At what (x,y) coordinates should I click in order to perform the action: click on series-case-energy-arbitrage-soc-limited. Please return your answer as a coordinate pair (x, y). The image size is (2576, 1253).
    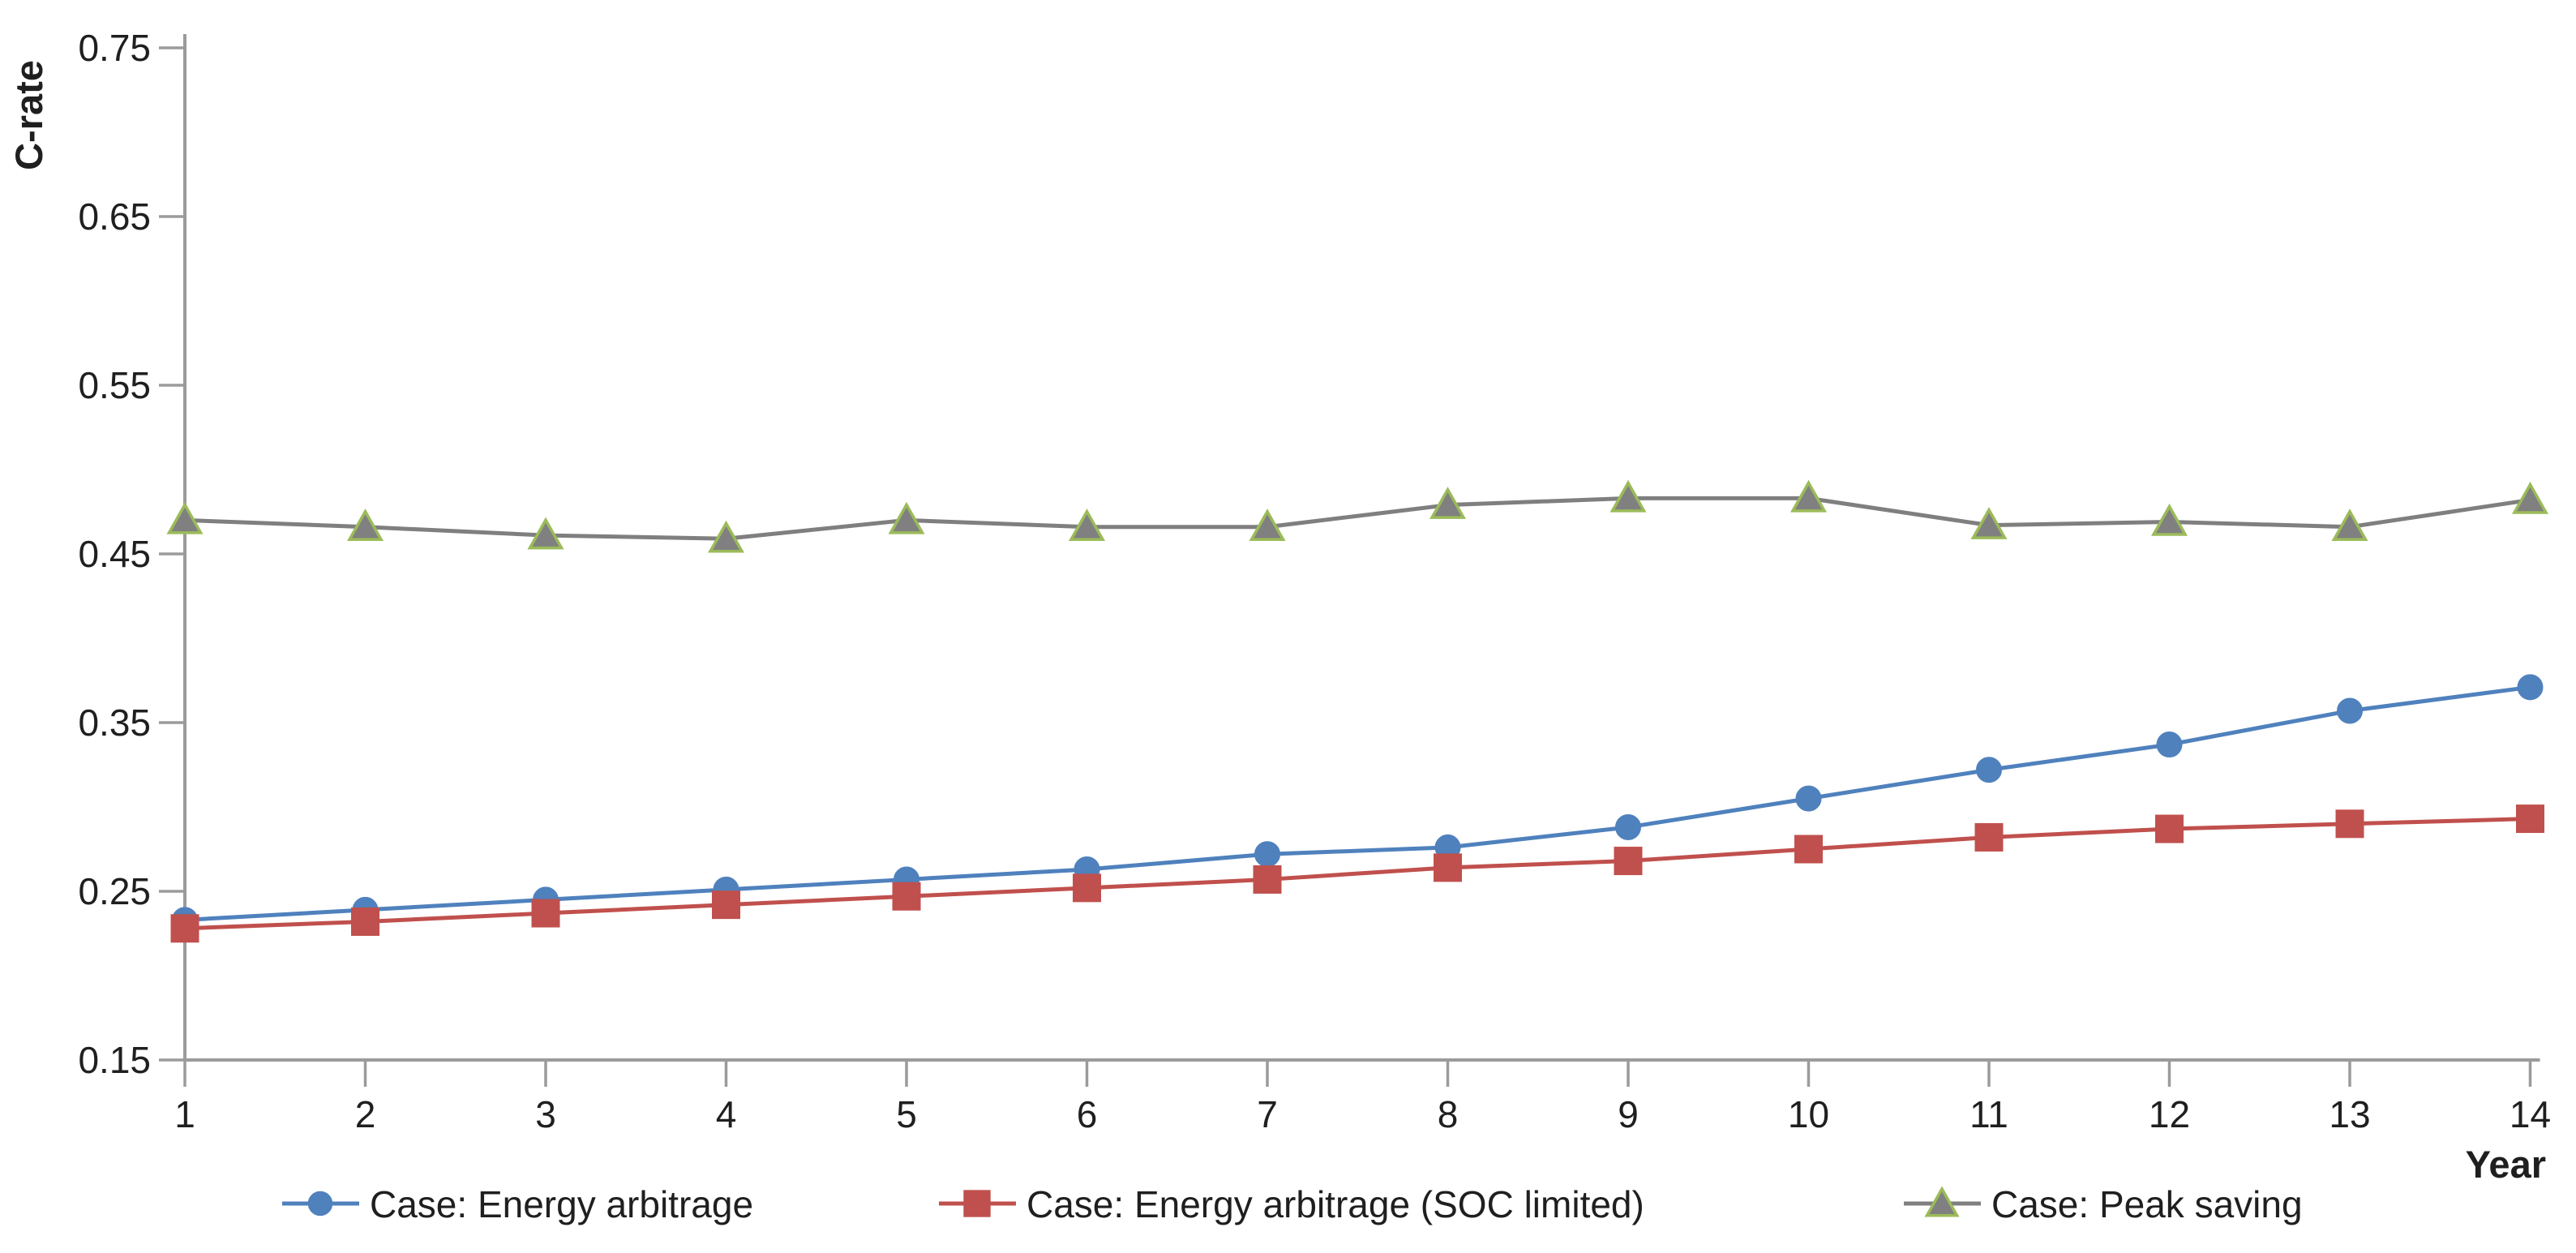
    Looking at the image, I should click on (1357, 874).